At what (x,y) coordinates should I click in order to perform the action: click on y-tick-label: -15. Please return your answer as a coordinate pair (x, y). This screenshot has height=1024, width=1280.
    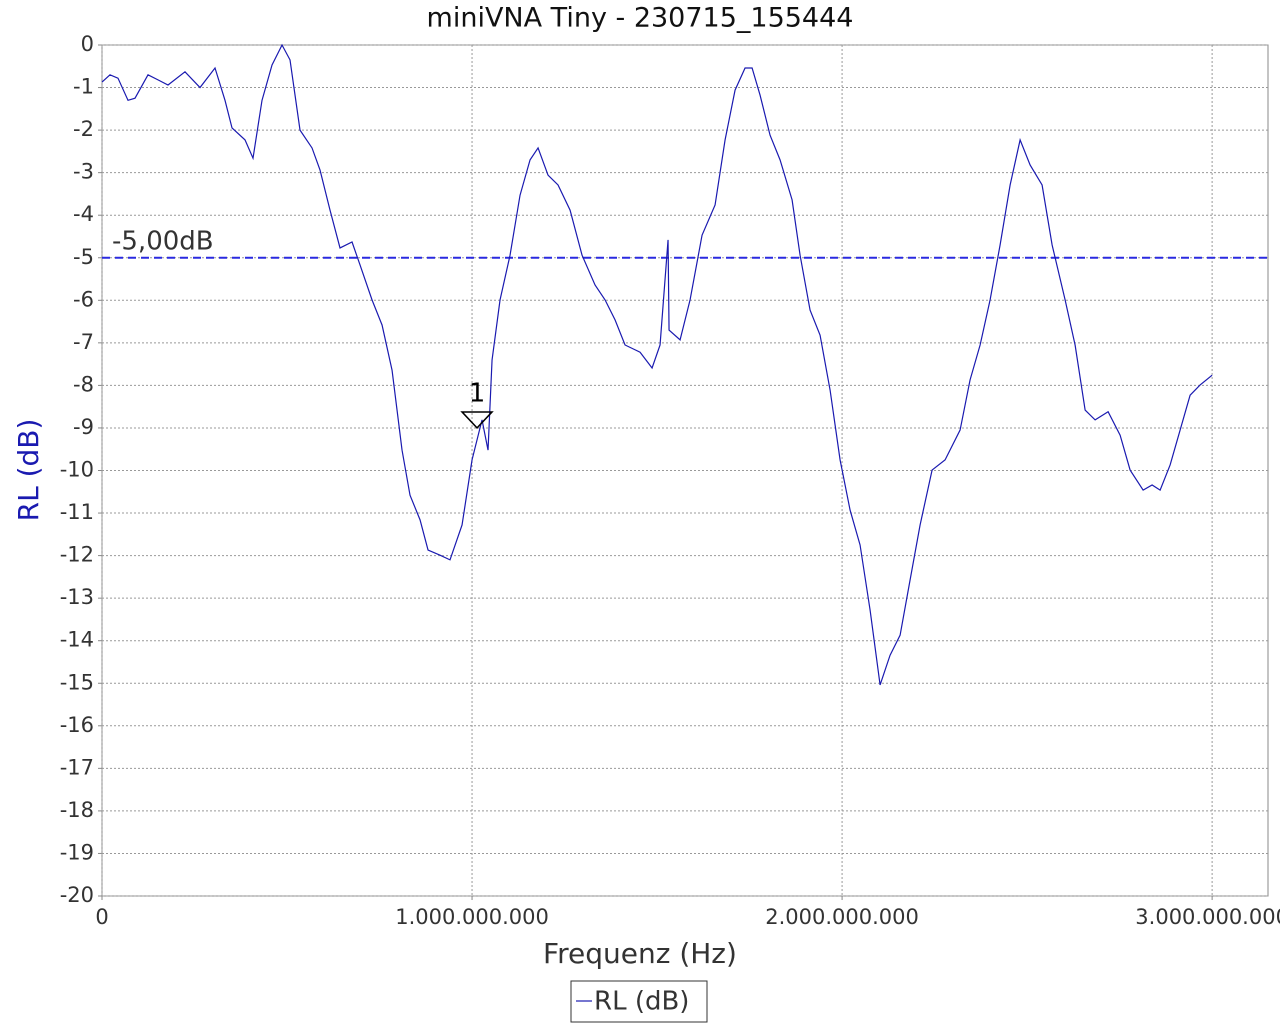
    Looking at the image, I should click on (77, 682).